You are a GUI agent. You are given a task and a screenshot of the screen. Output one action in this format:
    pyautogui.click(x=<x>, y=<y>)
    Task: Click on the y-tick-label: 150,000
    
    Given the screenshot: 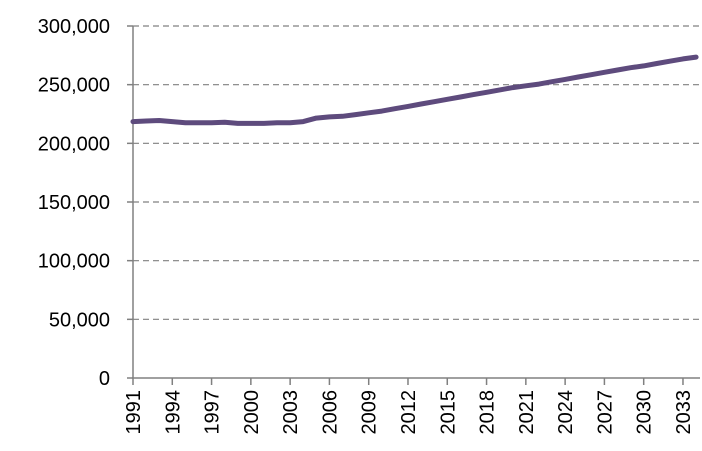 What is the action you would take?
    pyautogui.click(x=74, y=203)
    